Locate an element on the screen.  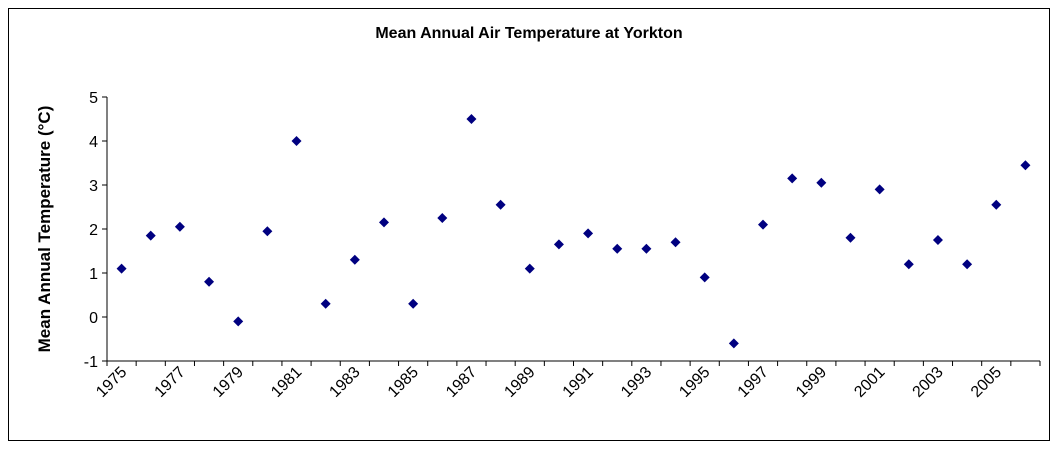
y-tick-label: 1 is located at coordinates (93, 274).